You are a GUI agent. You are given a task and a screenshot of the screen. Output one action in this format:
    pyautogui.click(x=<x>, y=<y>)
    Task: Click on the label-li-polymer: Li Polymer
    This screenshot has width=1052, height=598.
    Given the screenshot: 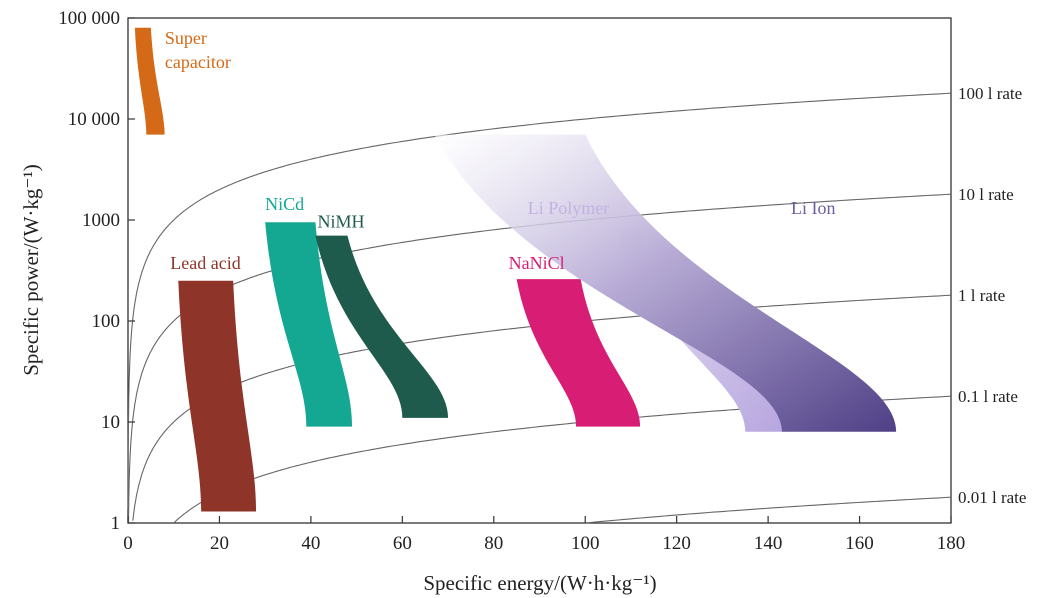 What is the action you would take?
    pyautogui.click(x=569, y=208)
    